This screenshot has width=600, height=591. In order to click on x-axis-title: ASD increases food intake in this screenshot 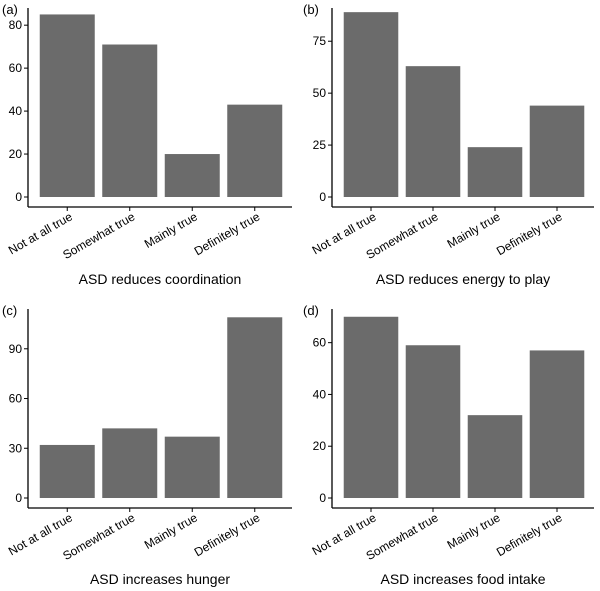, I will do `click(463, 579)`.